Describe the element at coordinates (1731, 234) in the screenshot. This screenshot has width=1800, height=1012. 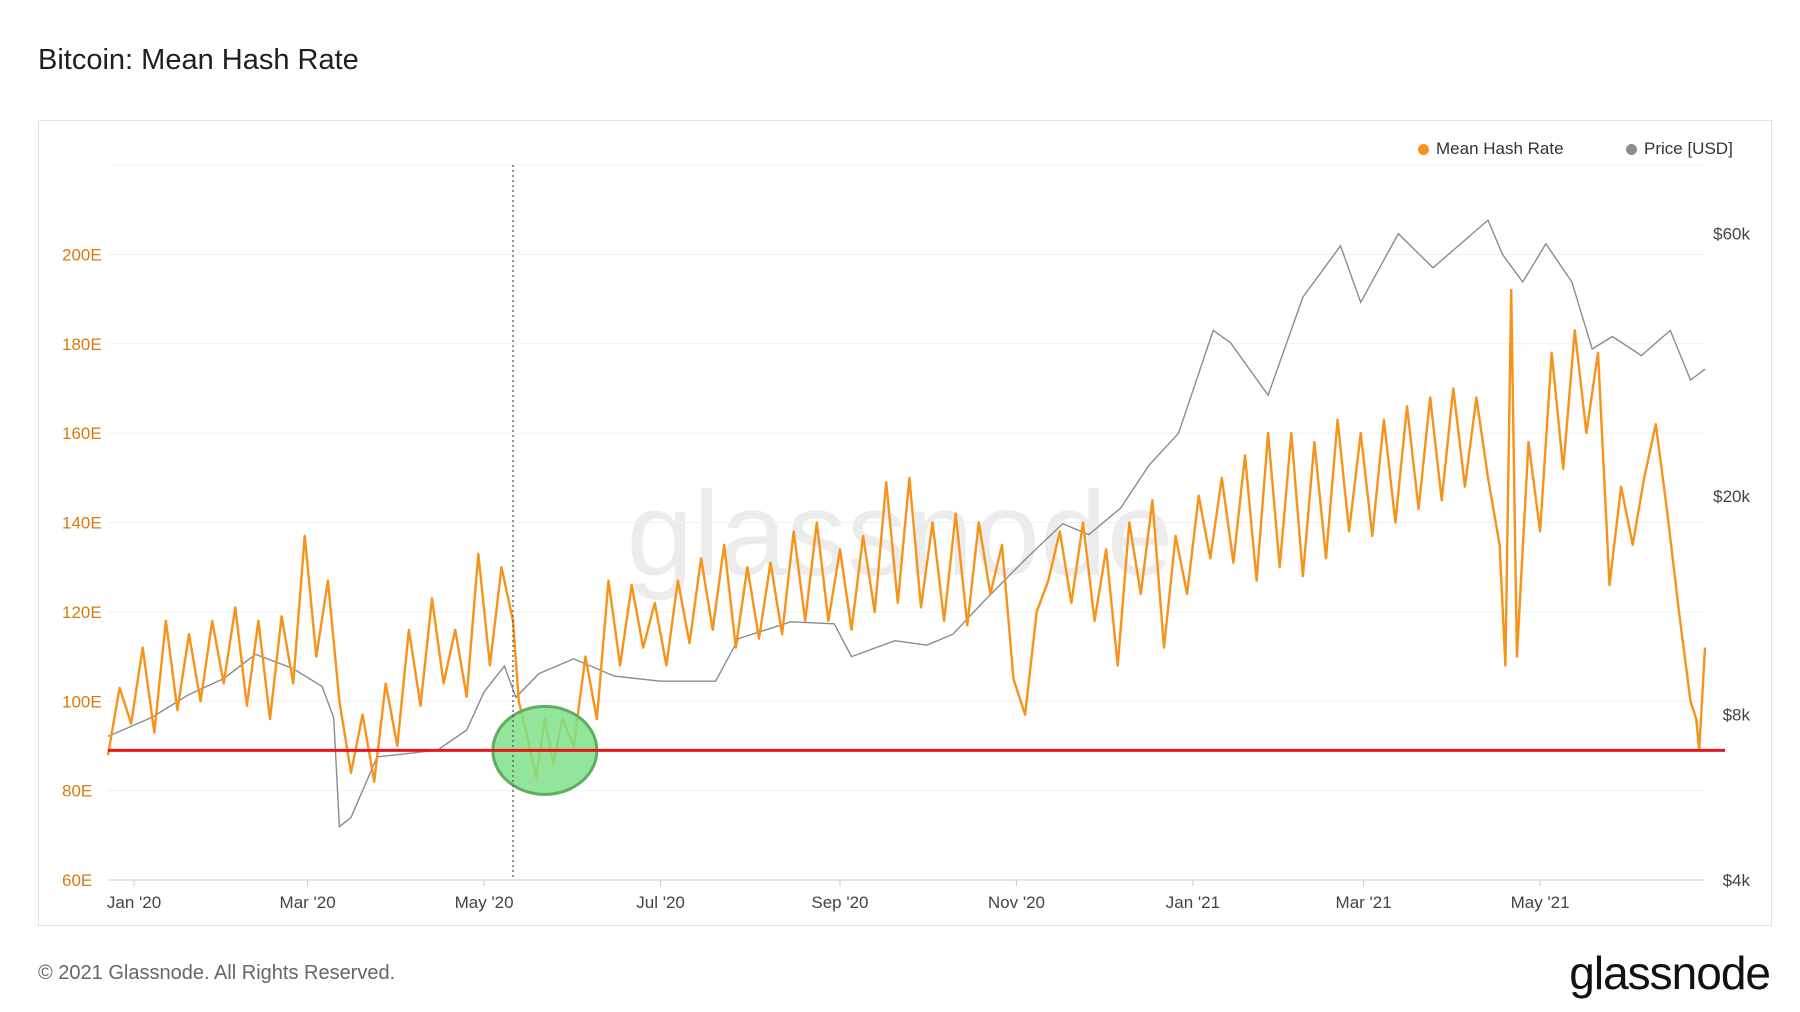
I see `y-right-tick-label: $60k` at that location.